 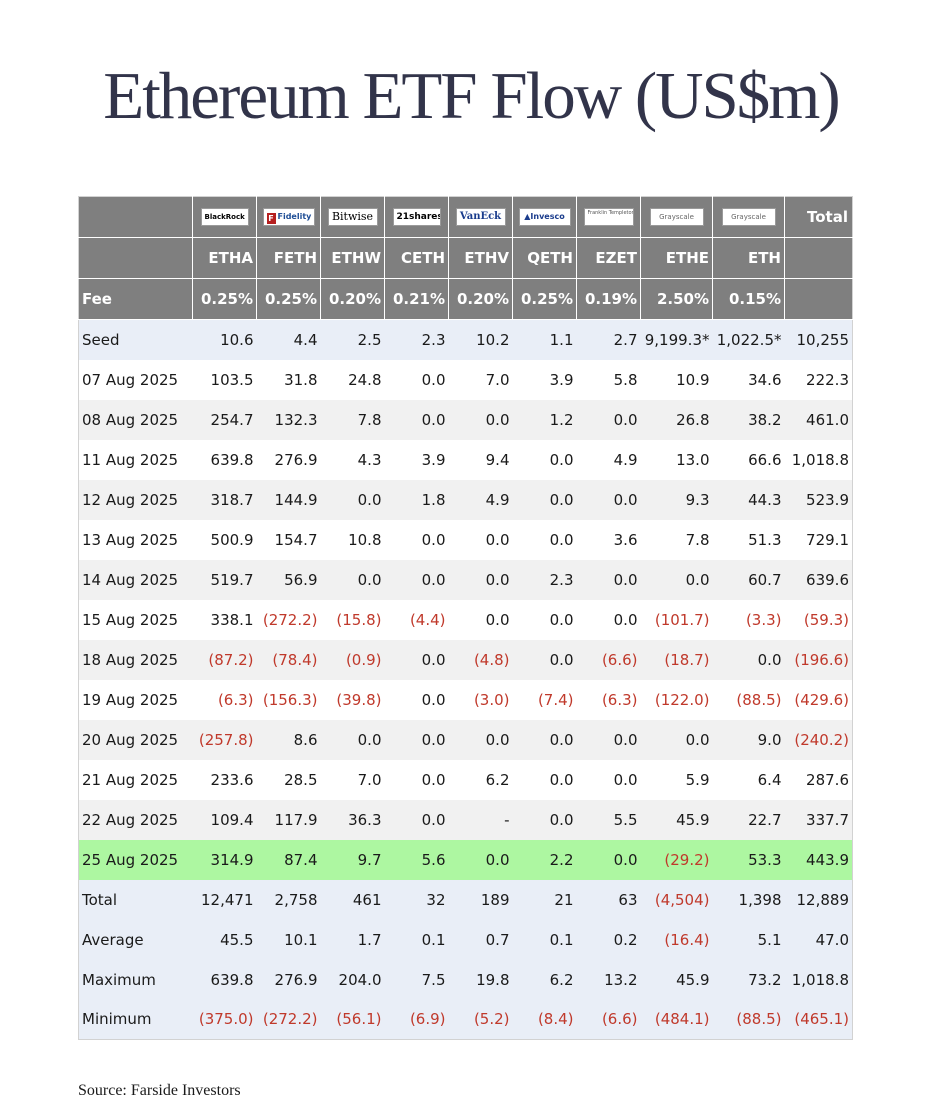 What do you see at coordinates (135, 859) in the screenshot?
I see `row-label: 25 Aug 2025` at bounding box center [135, 859].